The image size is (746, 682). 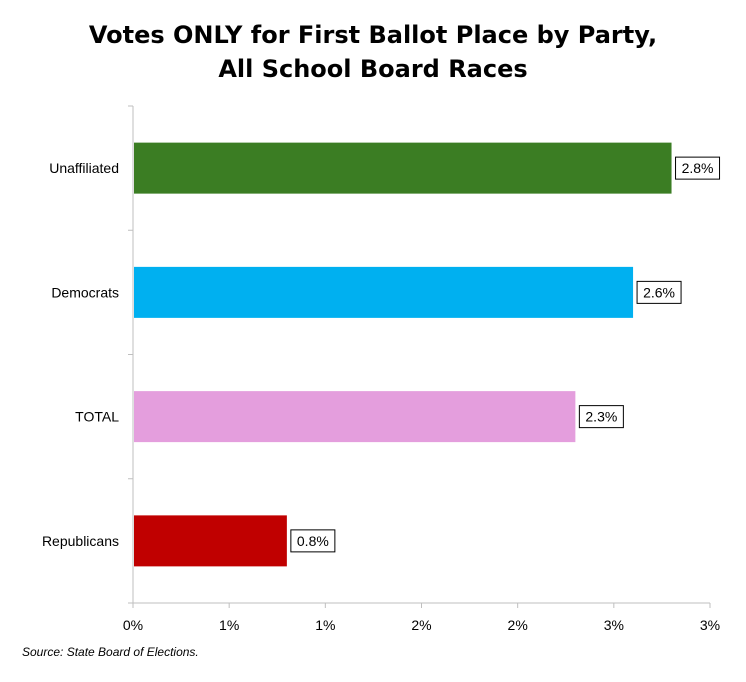 I want to click on source-note: Source: State Board of Elections., so click(x=110, y=652).